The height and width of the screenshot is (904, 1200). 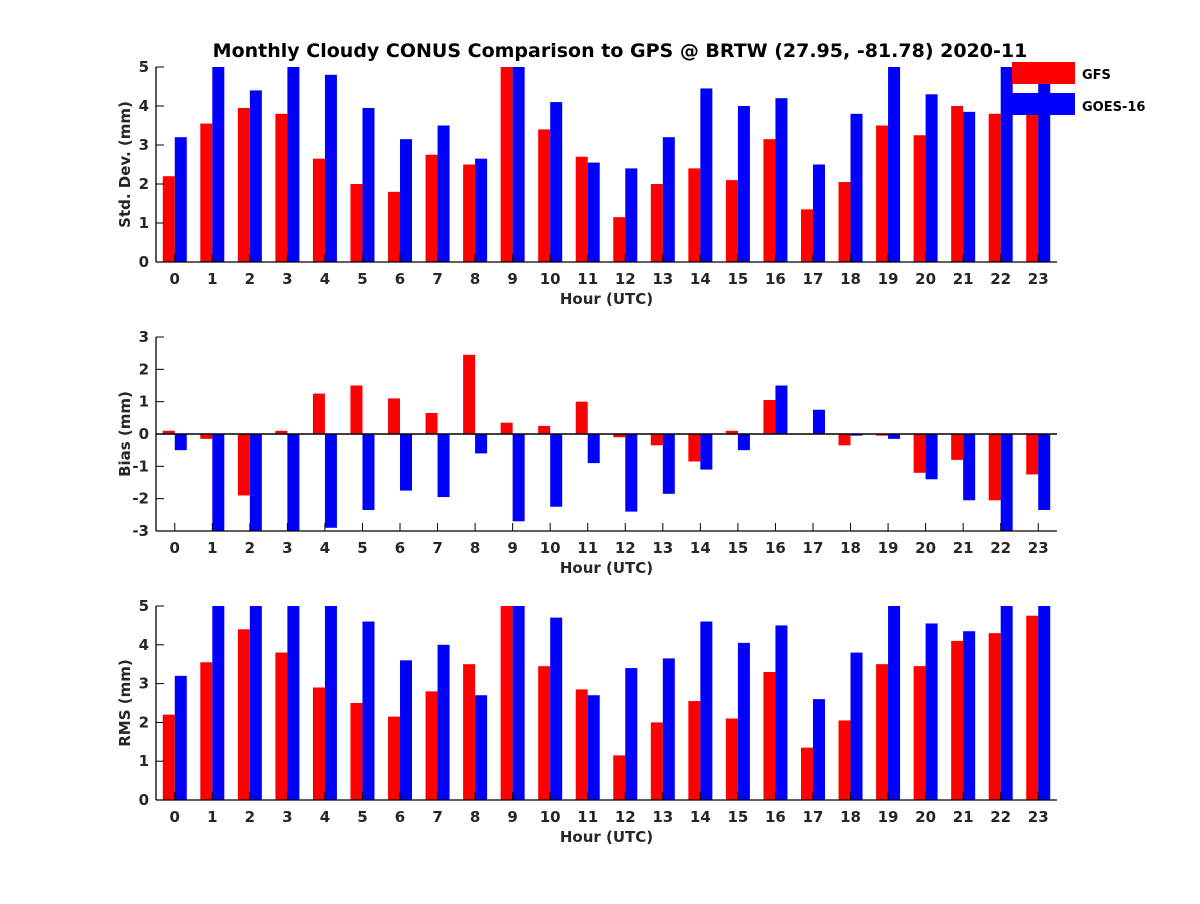 I want to click on x-tick-label: 20, so click(x=925, y=817).